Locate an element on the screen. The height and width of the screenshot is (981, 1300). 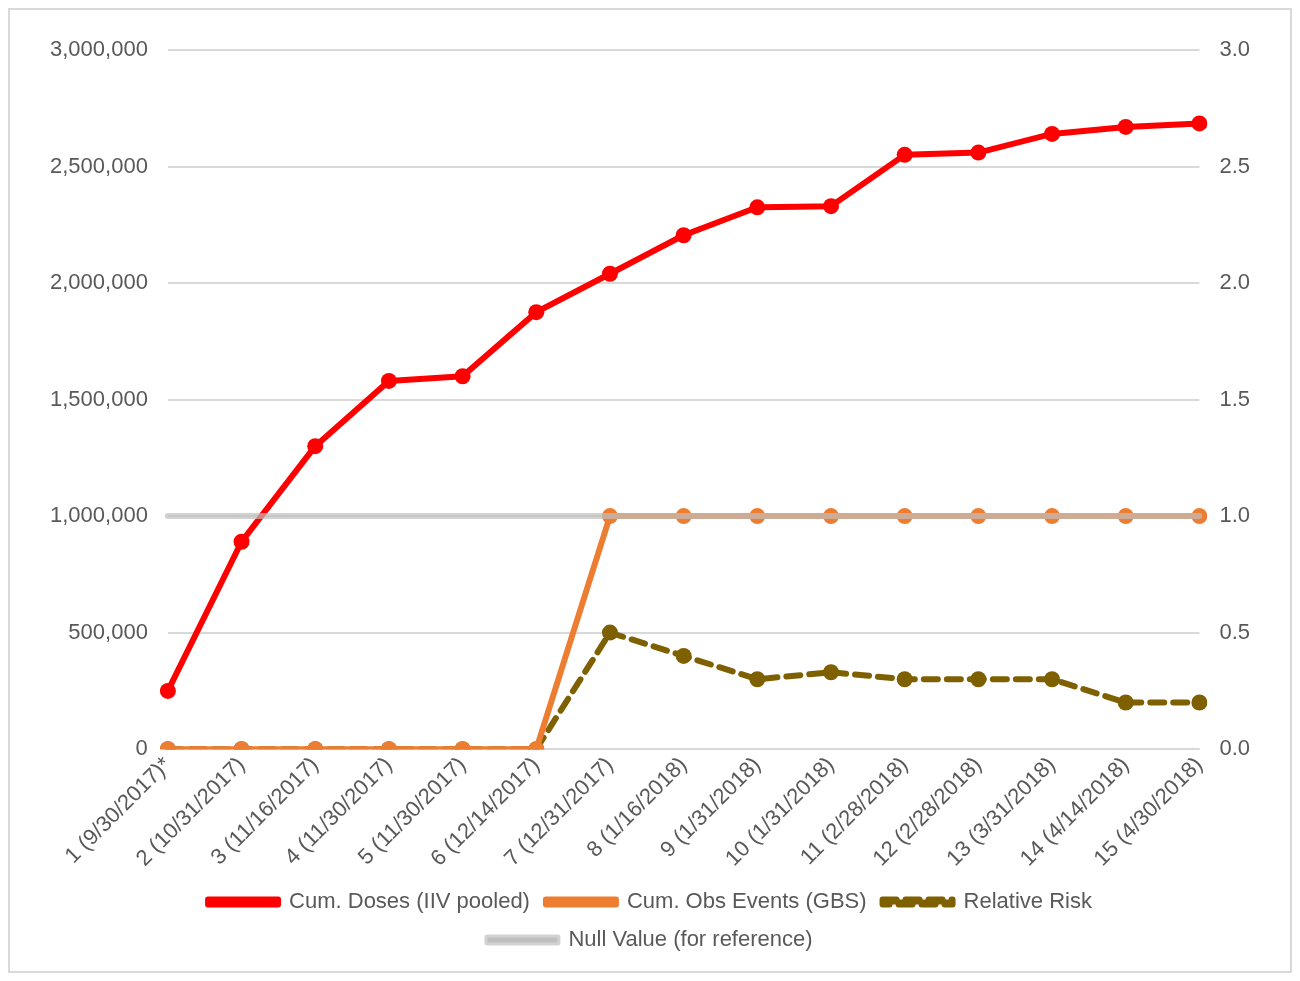
y-tick-label: 1,000,000 is located at coordinates (99, 515).